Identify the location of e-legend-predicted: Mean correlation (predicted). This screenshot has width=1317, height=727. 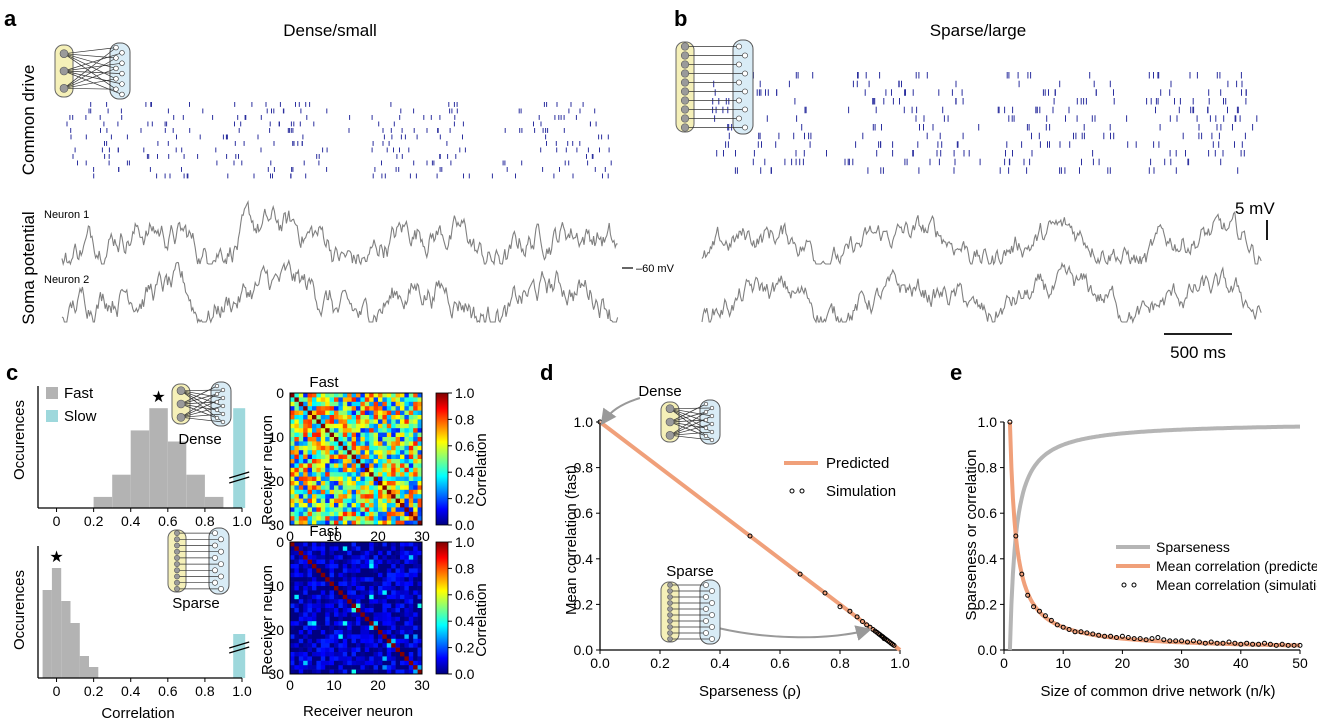
(1236, 566).